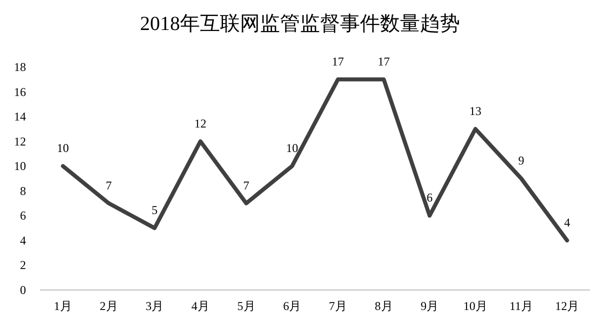 This screenshot has width=600, height=330. What do you see at coordinates (20, 166) in the screenshot?
I see `y-tick-label: 10` at bounding box center [20, 166].